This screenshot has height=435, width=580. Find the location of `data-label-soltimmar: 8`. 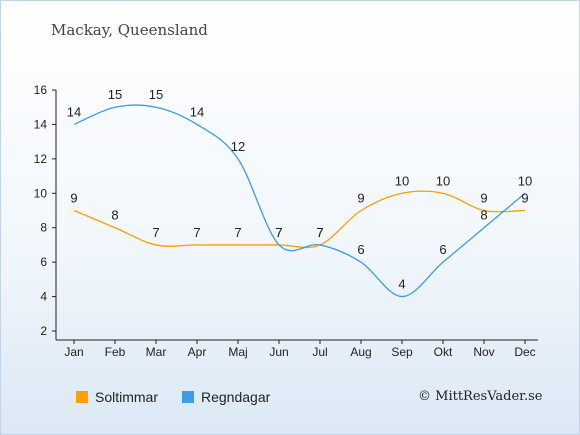

data-label-soltimmar: 8 is located at coordinates (114, 215).